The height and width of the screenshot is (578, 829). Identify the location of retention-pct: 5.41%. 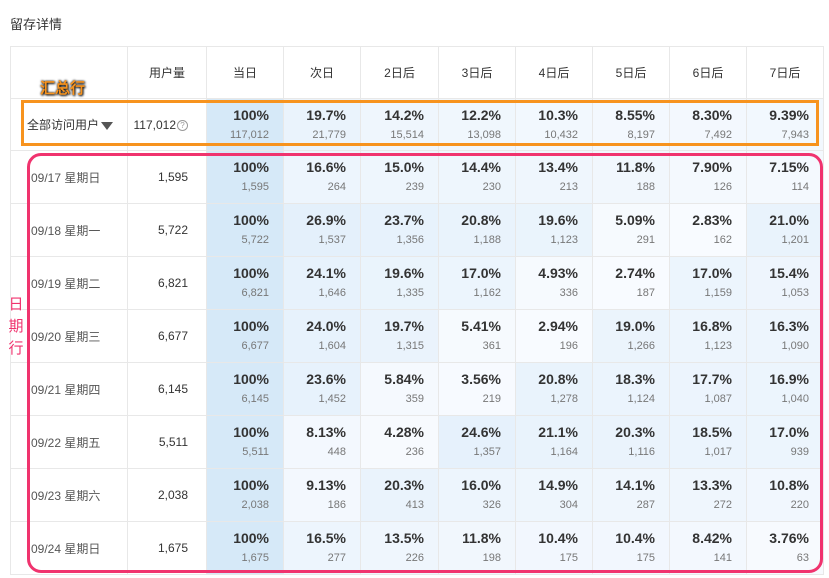
(481, 326).